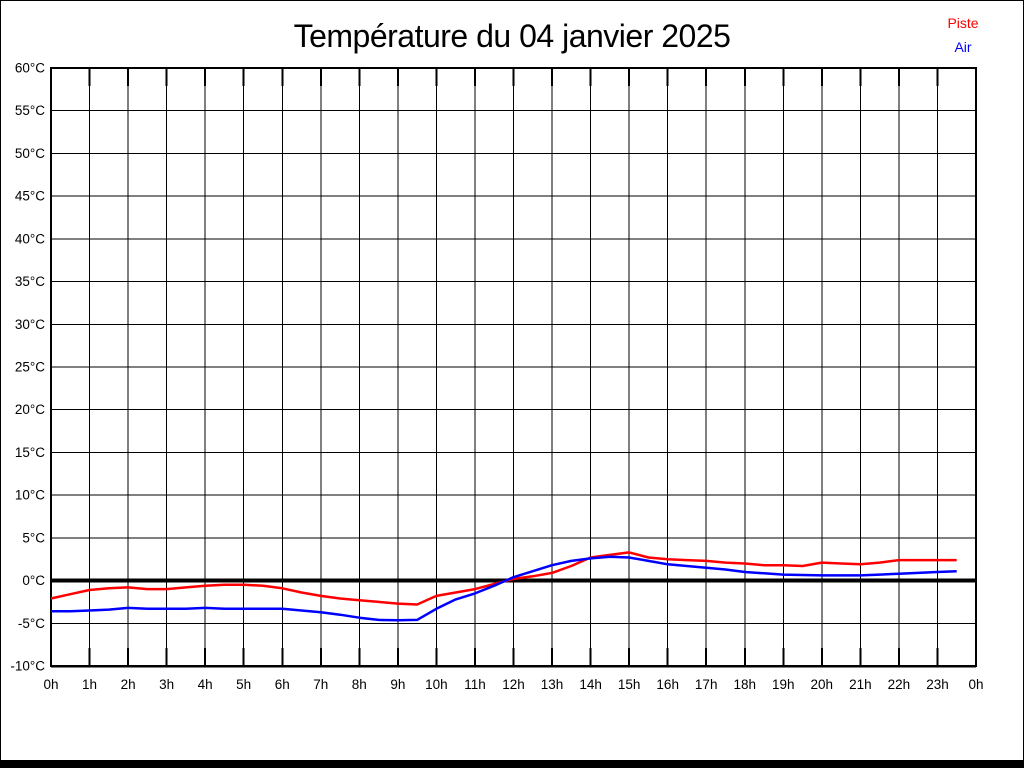 The width and height of the screenshot is (1024, 768). What do you see at coordinates (783, 684) in the screenshot?
I see `svg-text: 19h` at bounding box center [783, 684].